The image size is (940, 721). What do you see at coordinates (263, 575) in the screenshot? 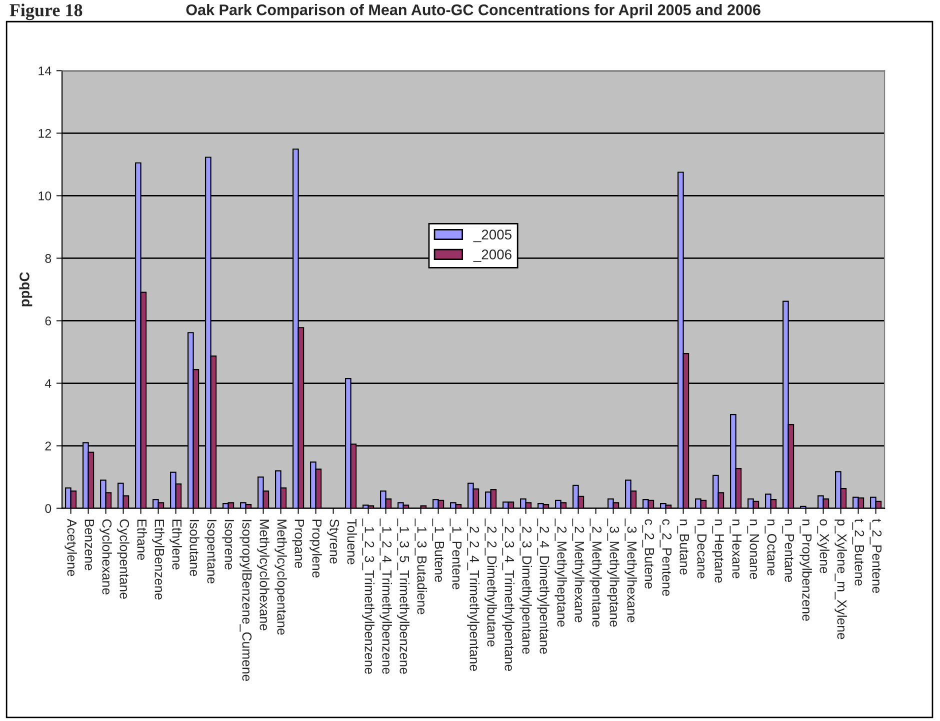
I see `x-tick-label: Methylcyclohexane` at bounding box center [263, 575].